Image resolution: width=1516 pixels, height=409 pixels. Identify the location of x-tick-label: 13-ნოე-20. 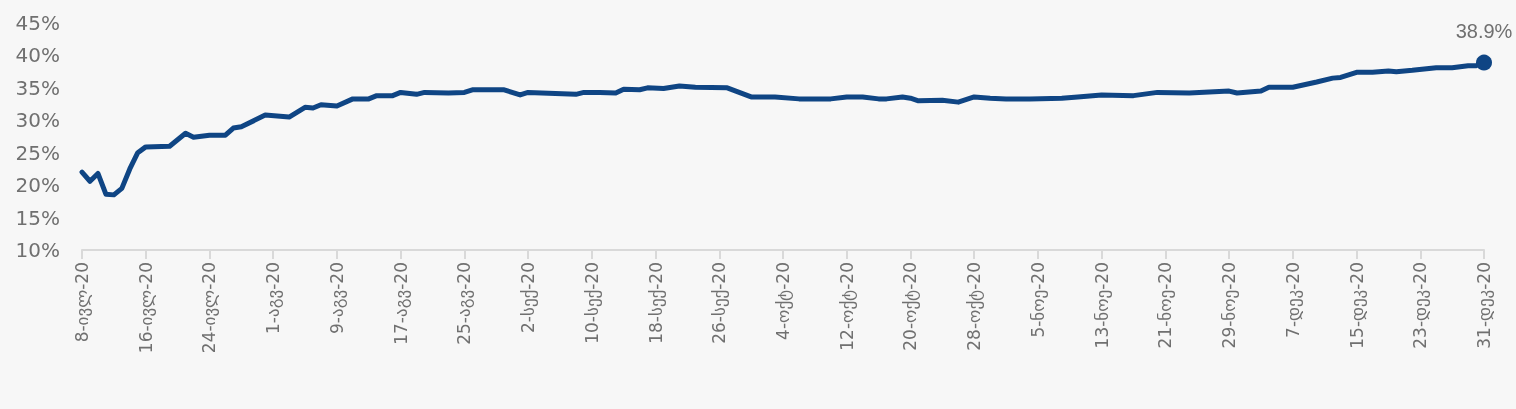
(1101, 305).